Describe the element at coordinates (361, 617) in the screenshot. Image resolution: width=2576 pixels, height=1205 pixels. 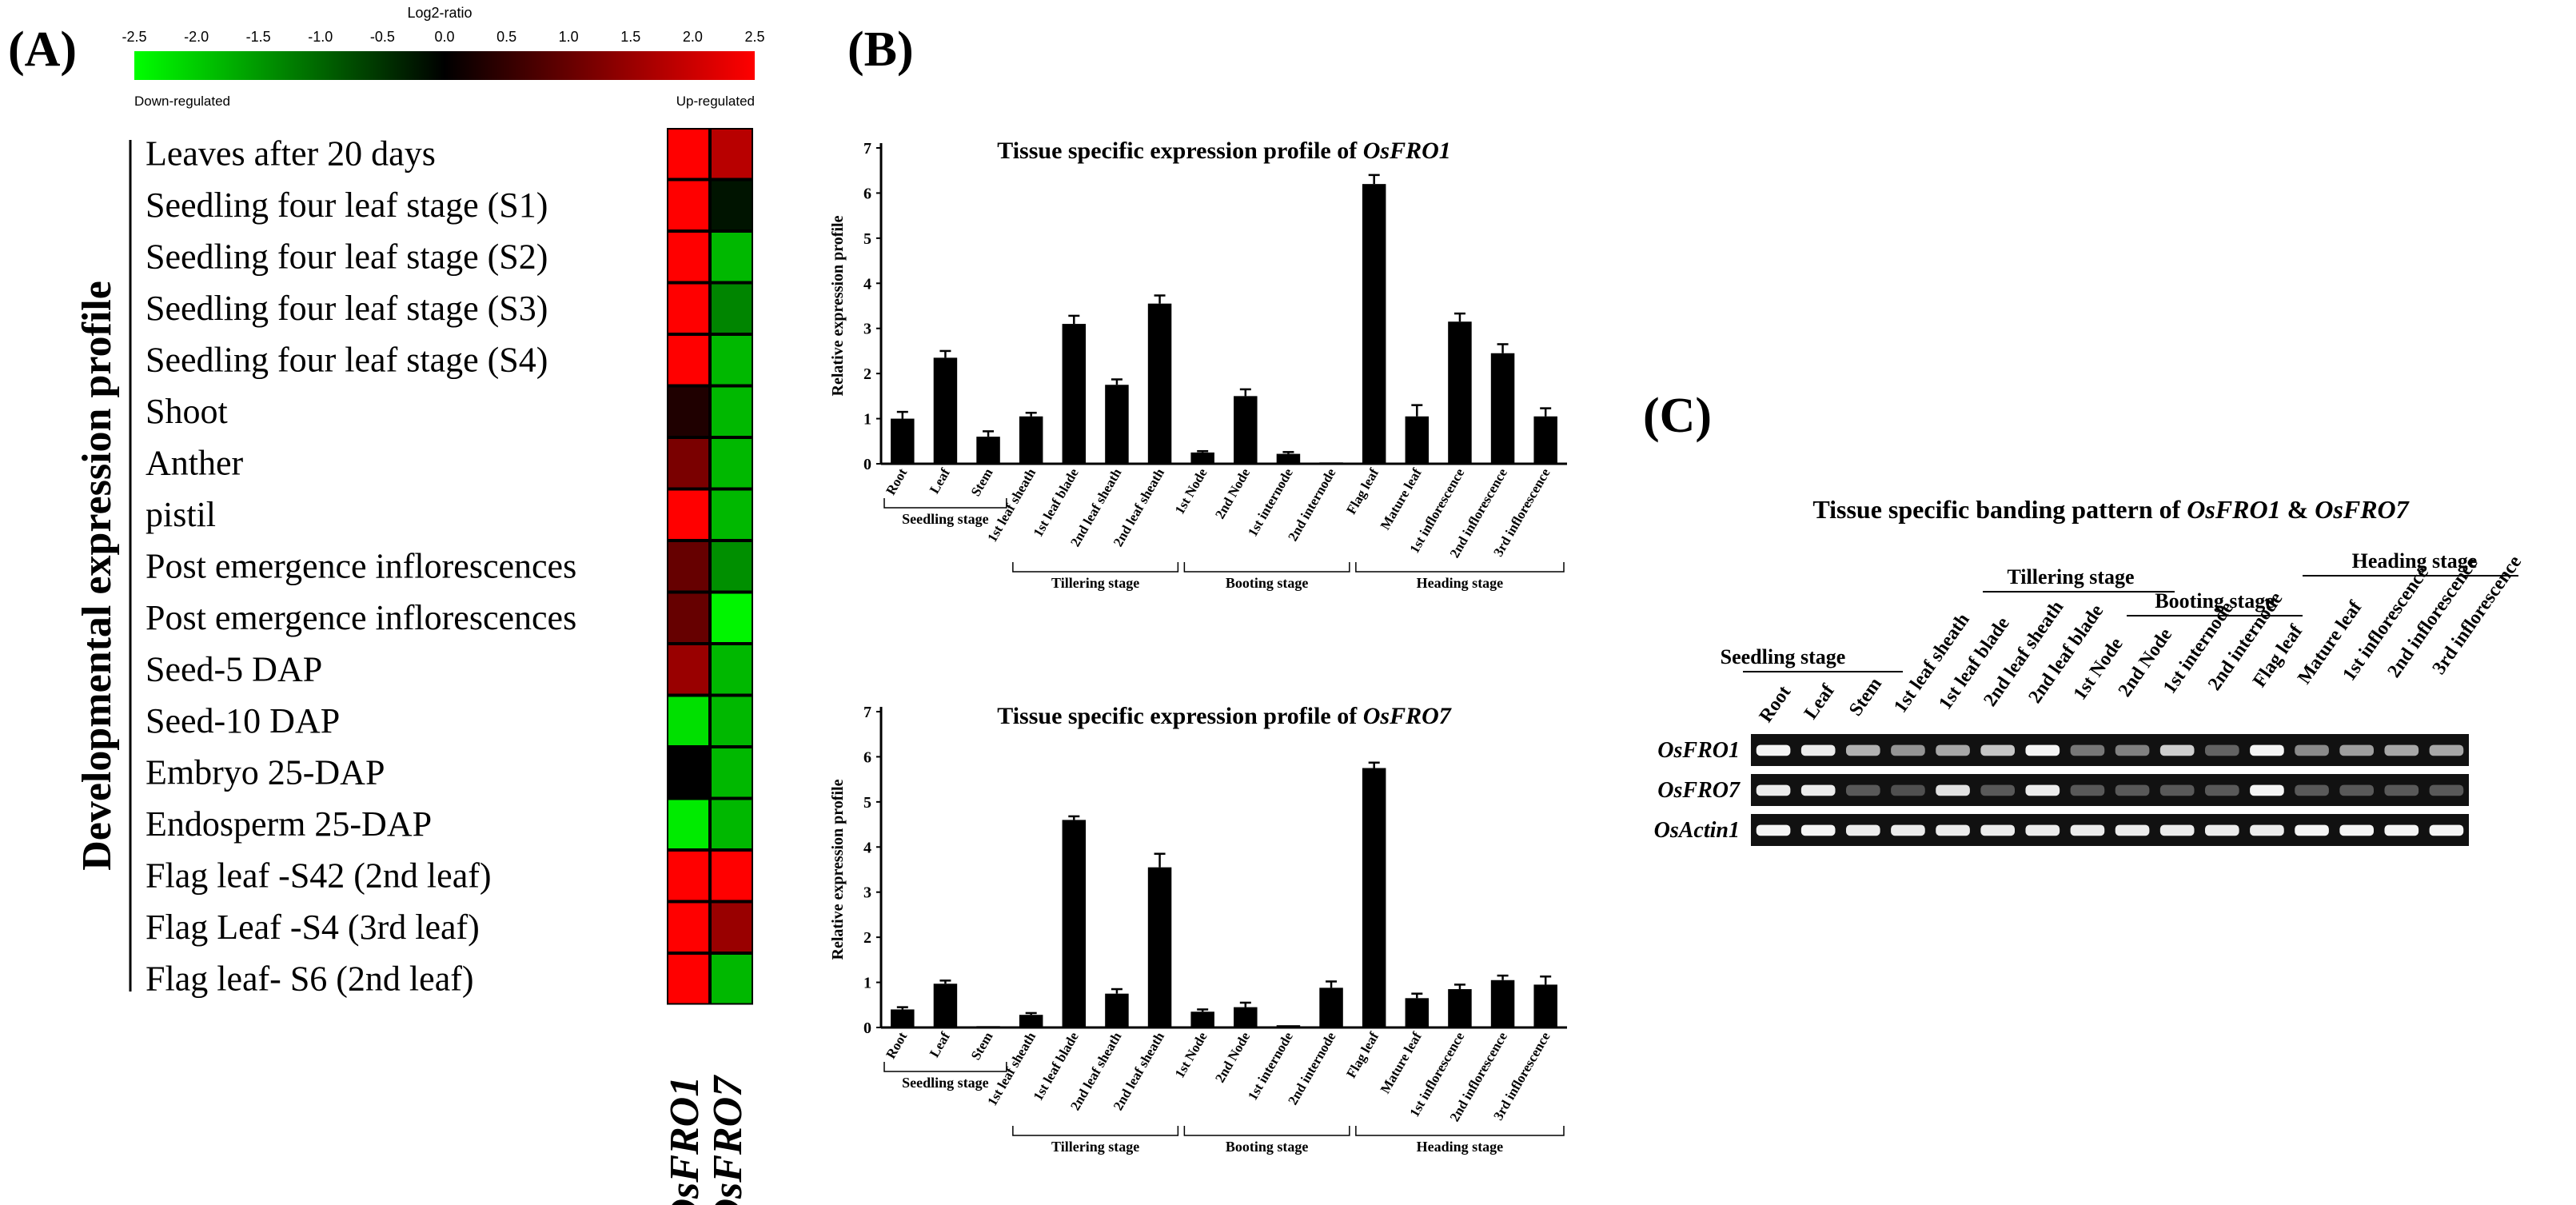
I see `heatmap-row-label: Post emergence inflorescences` at that location.